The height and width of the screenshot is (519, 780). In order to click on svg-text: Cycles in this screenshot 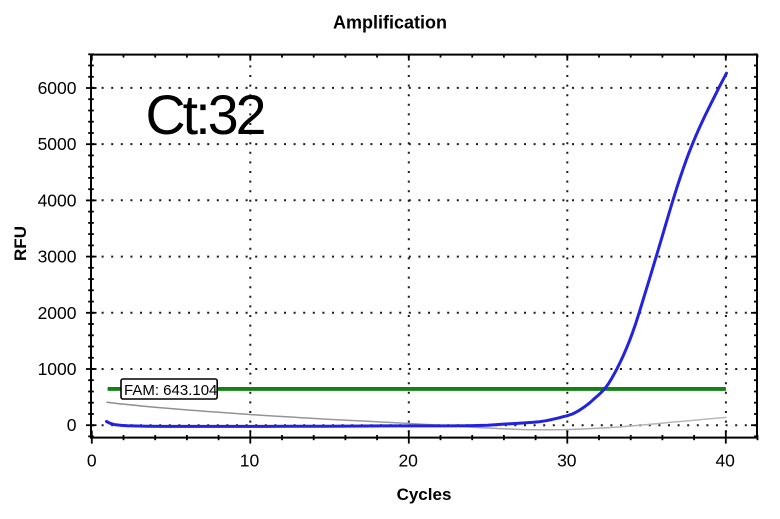, I will do `click(424, 494)`.